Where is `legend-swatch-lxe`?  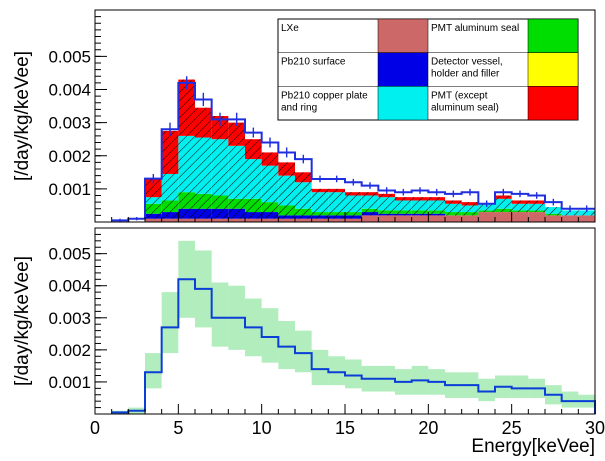
legend-swatch-lxe is located at coordinates (403, 35).